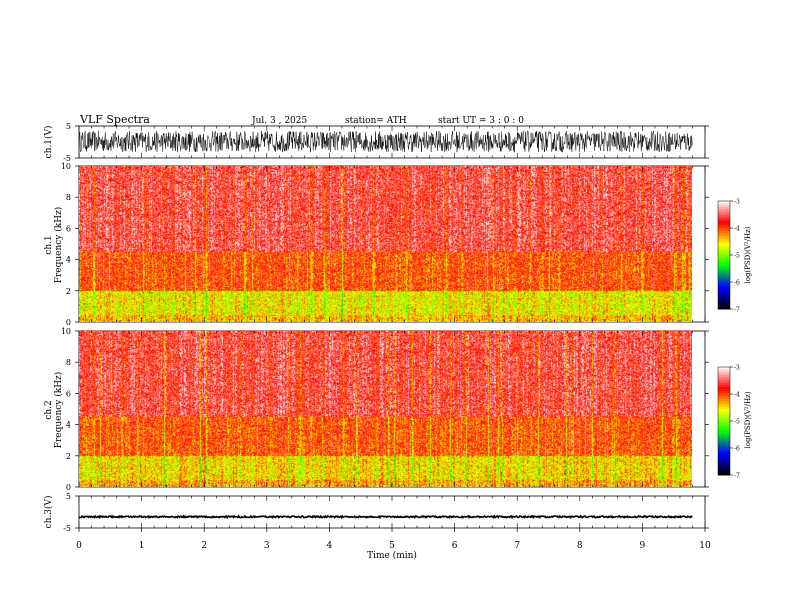  I want to click on xtick-label-2: 2, so click(204, 546).